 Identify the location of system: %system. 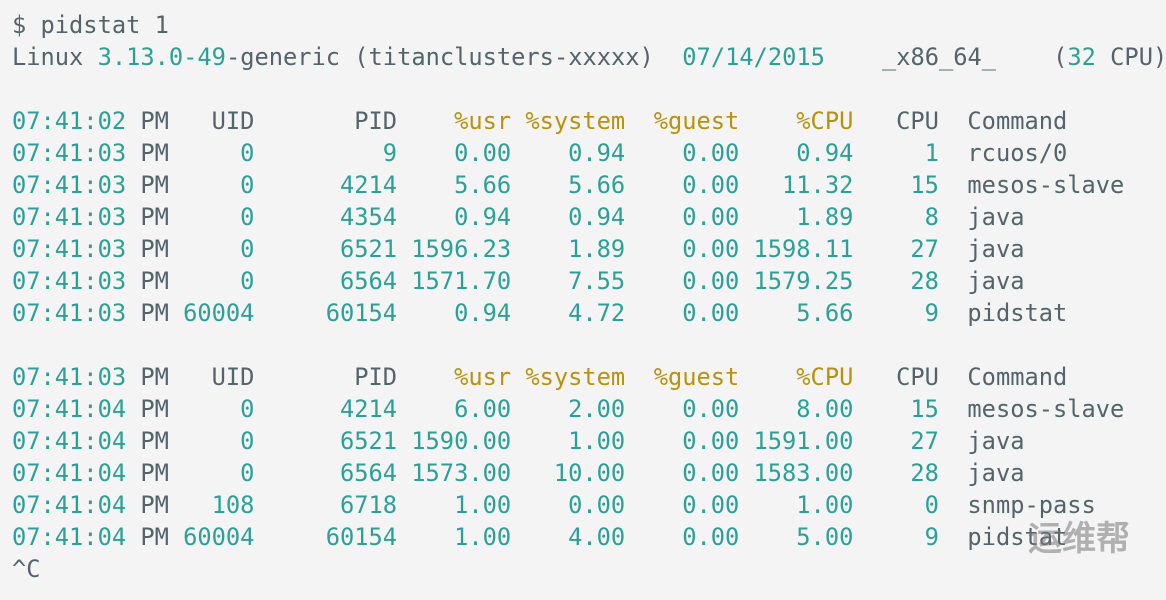
(575, 377).